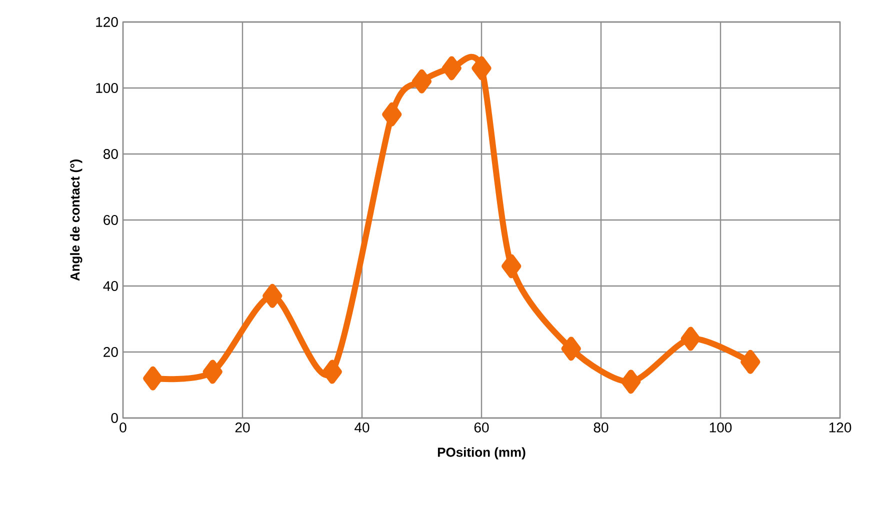  Describe the element at coordinates (111, 220) in the screenshot. I see `y-tick-label: 60` at that location.